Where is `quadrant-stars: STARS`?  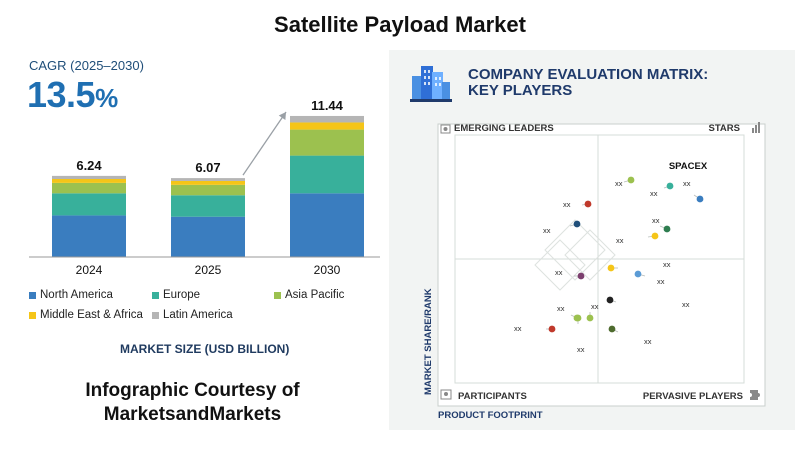
quadrant-stars: STARS is located at coordinates (725, 128).